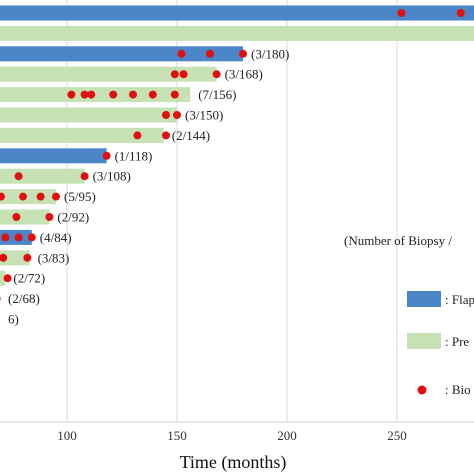  What do you see at coordinates (191, 135) in the screenshot?
I see `ratio-label: (2/144)` at bounding box center [191, 135].